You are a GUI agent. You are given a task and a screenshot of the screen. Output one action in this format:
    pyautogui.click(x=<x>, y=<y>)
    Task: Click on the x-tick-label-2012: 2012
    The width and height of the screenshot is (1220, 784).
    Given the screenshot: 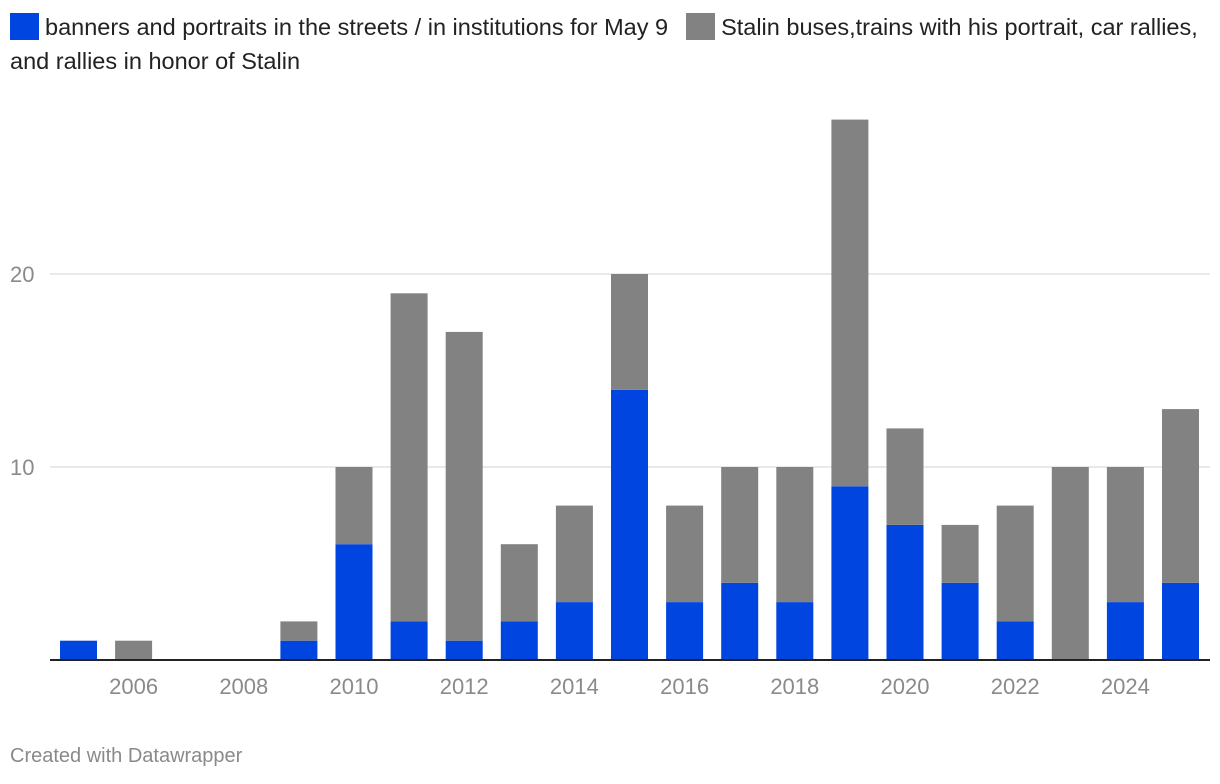 What is the action you would take?
    pyautogui.click(x=464, y=686)
    